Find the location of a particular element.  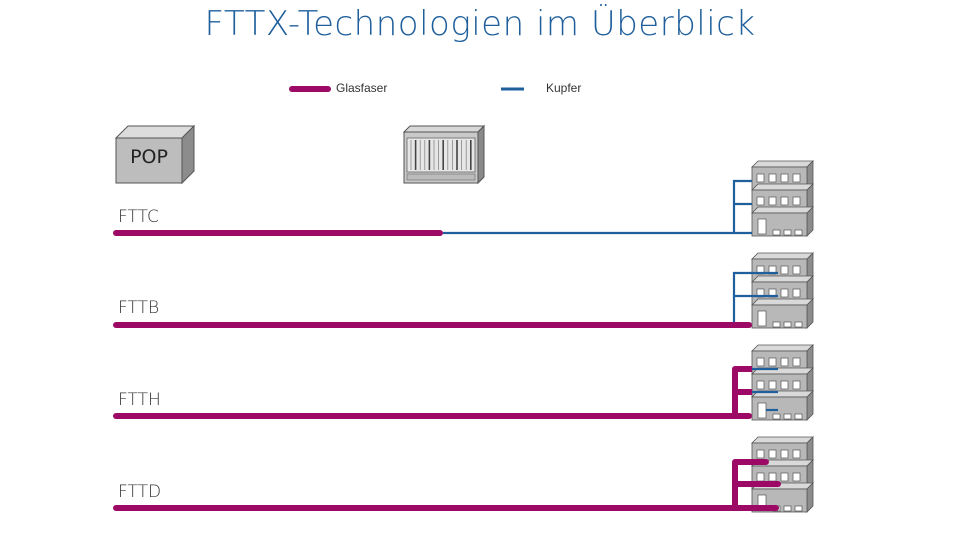

row-fttb is located at coordinates (463, 290).